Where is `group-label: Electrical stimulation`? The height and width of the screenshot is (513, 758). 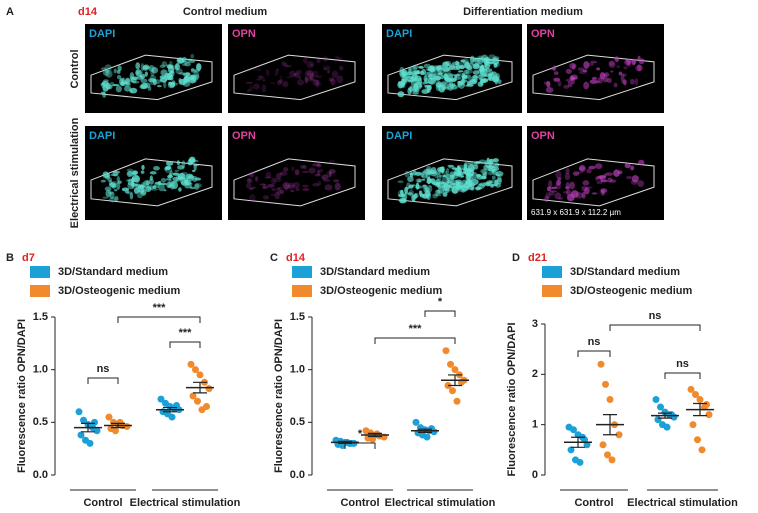
group-label: Electrical stimulation is located at coordinates (185, 503).